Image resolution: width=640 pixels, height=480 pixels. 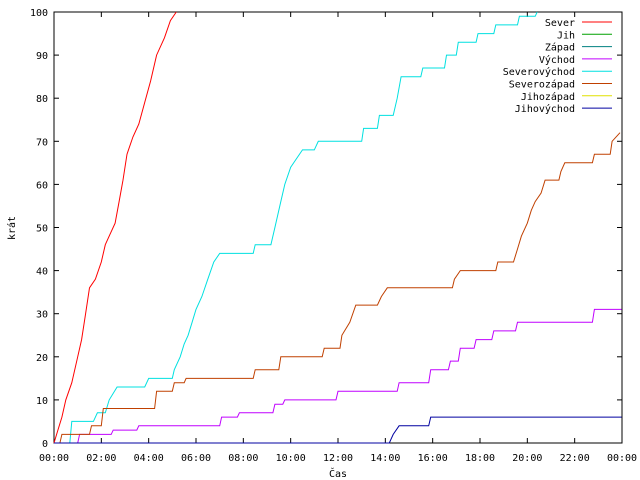 What do you see at coordinates (42, 358) in the screenshot?
I see `y-tick-label: 20` at bounding box center [42, 358].